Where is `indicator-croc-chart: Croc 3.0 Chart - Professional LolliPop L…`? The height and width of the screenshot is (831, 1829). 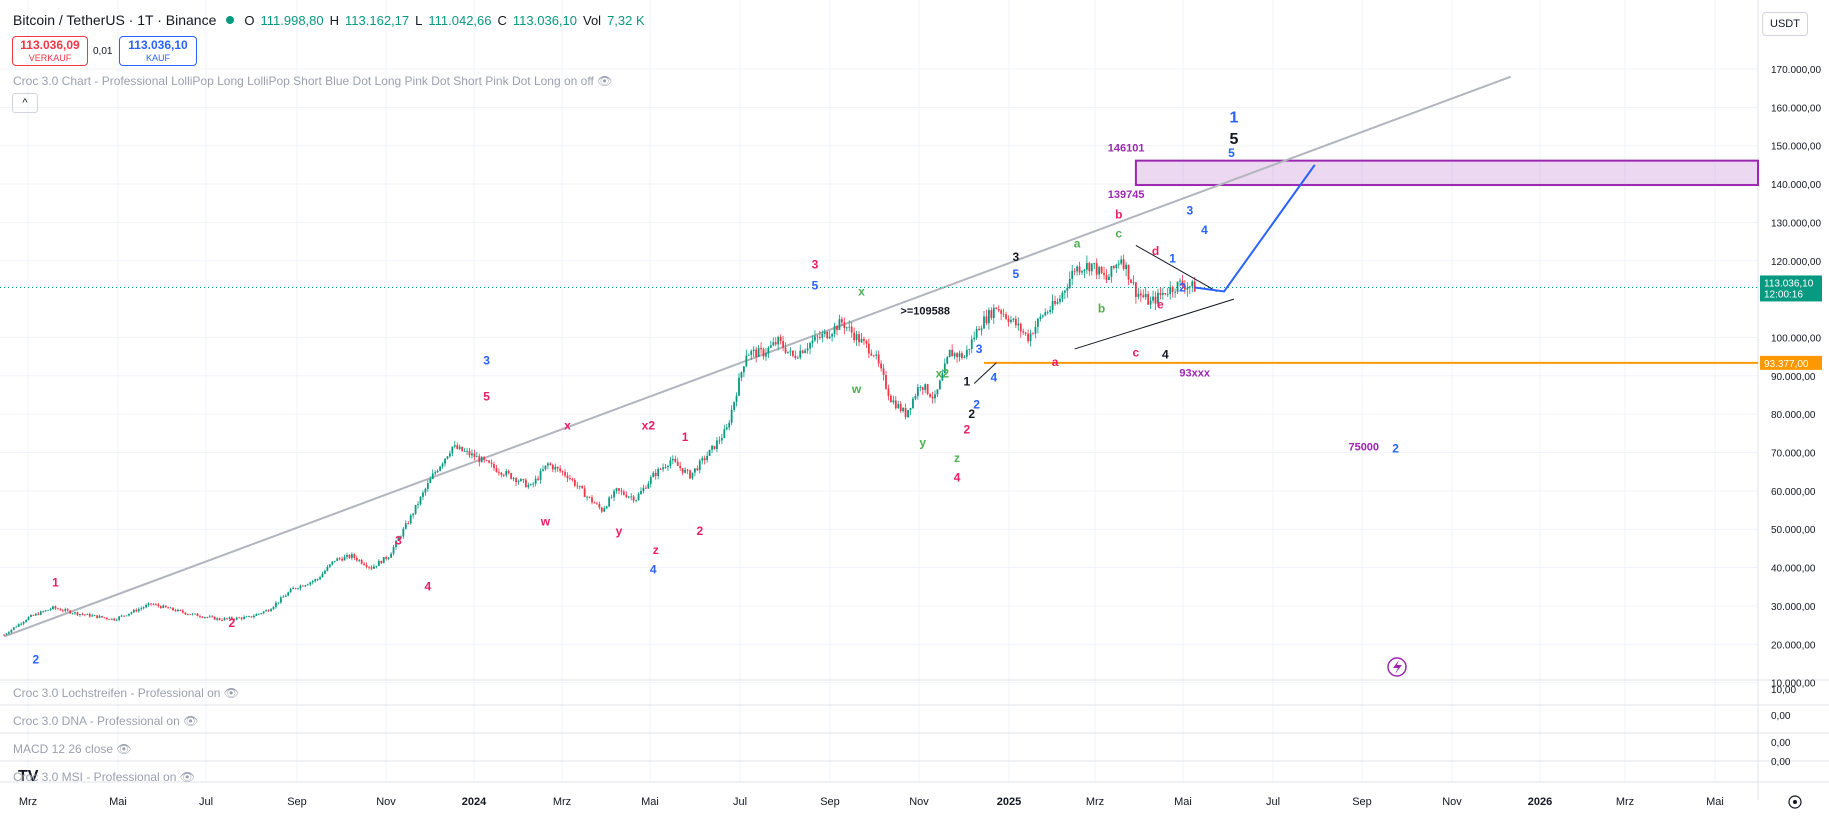 indicator-croc-chart: Croc 3.0 Chart - Professional LolliPop L… is located at coordinates (312, 81).